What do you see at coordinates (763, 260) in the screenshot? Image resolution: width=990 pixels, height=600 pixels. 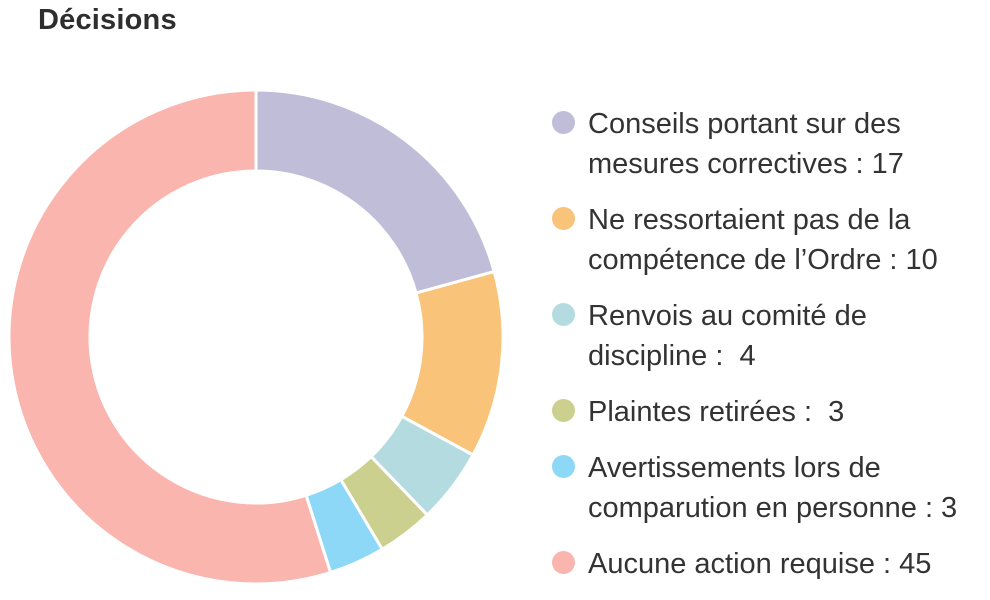 I see `legend-label: compétence de l’Ordre : 10` at bounding box center [763, 260].